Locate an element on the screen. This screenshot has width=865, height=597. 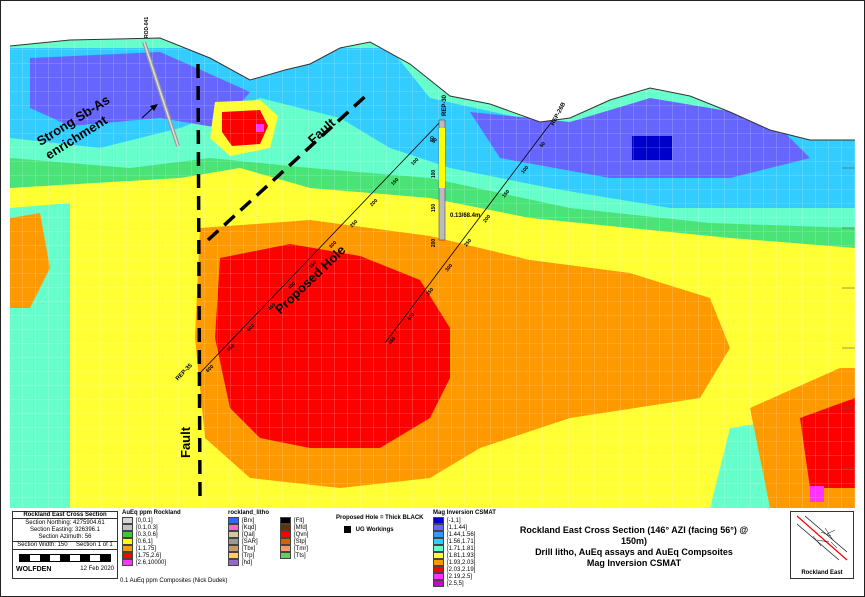
elevation-ticks is located at coordinates (848, 318).